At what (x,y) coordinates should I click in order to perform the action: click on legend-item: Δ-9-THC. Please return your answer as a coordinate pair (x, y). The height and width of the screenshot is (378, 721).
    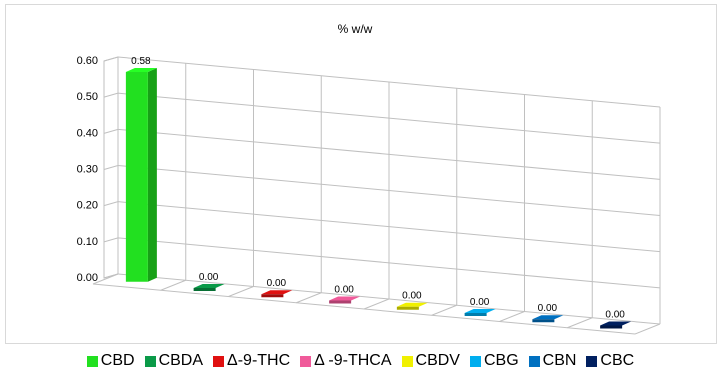
    Looking at the image, I should click on (251, 361).